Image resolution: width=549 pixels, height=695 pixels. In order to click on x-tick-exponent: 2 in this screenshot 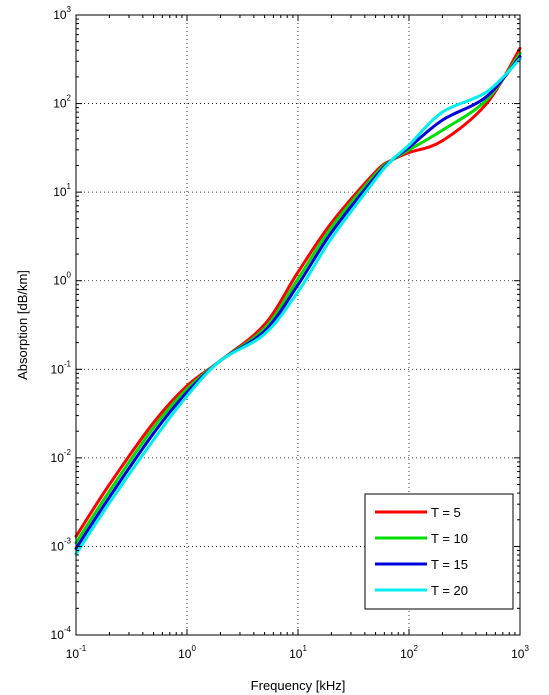, I will do `click(415, 648)`.